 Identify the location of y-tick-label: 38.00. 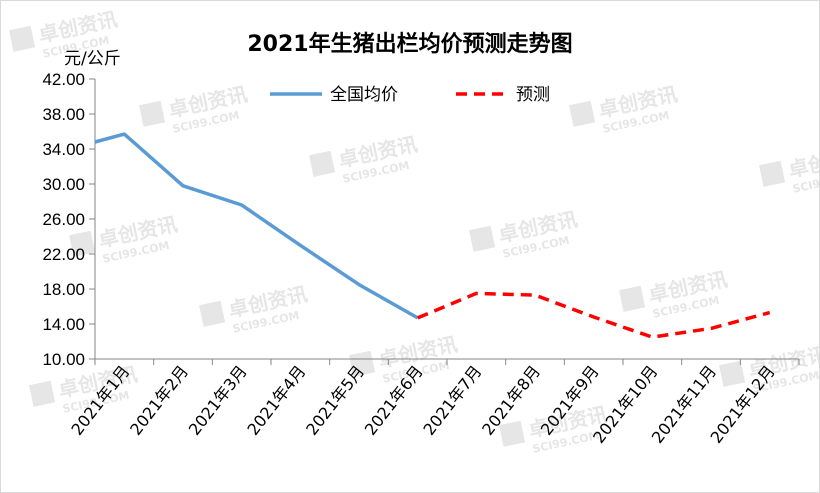
(63, 114).